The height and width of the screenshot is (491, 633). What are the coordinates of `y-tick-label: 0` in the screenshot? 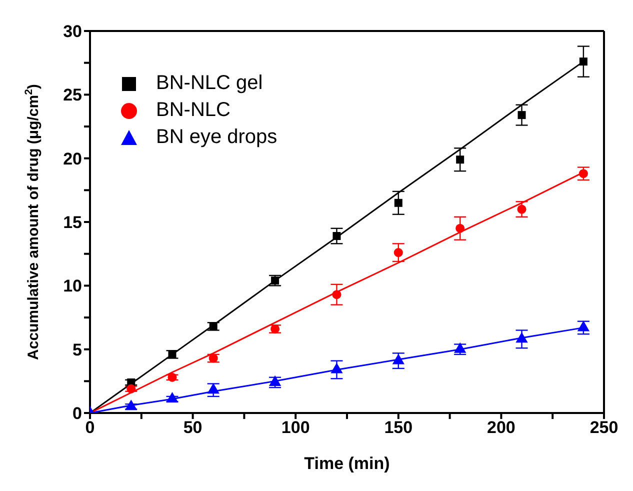 It's located at (77, 414).